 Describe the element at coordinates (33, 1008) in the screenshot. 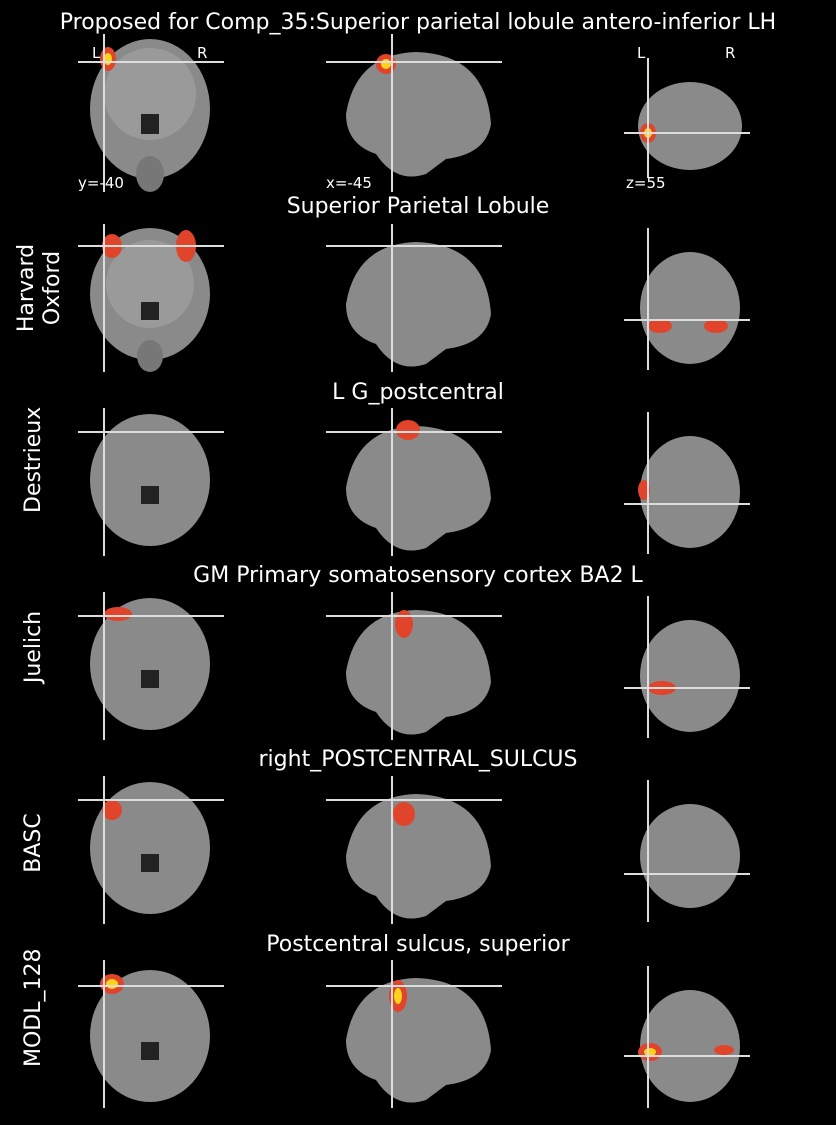

I see `row5-atlas-label: MODL_128` at that location.